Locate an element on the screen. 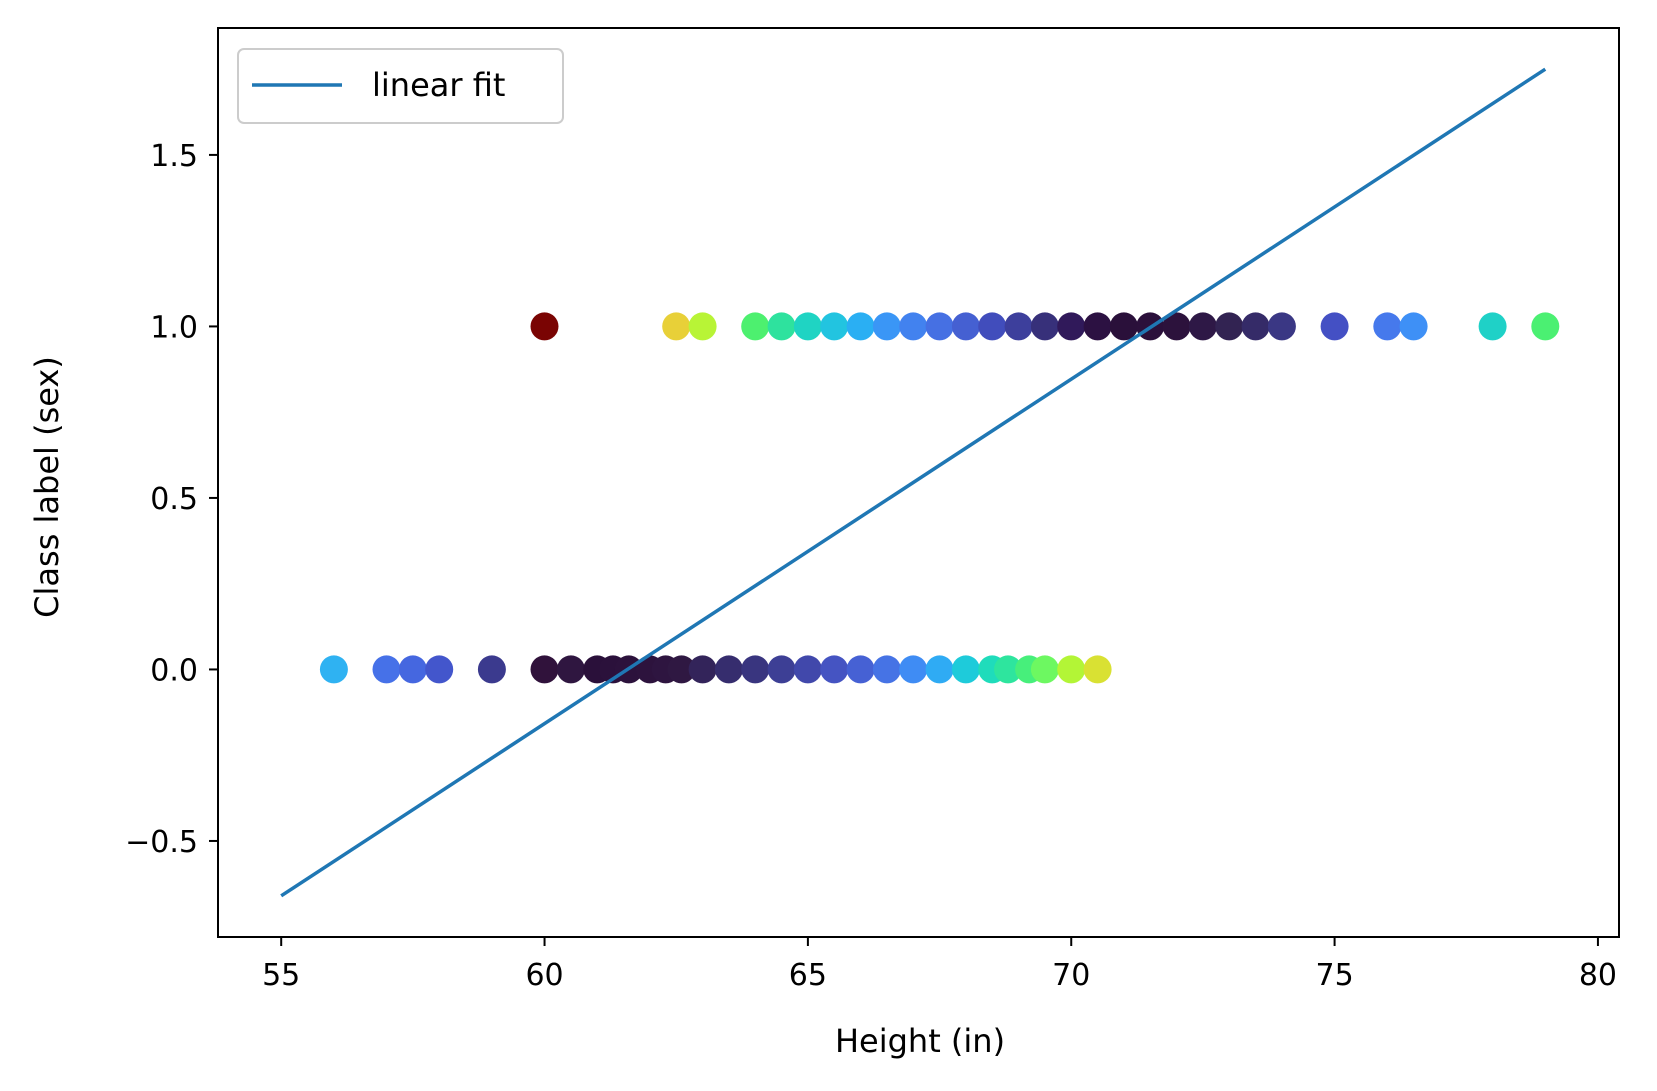 This screenshot has height=1091, width=1657. x-tick-label: 70 is located at coordinates (1071, 975).